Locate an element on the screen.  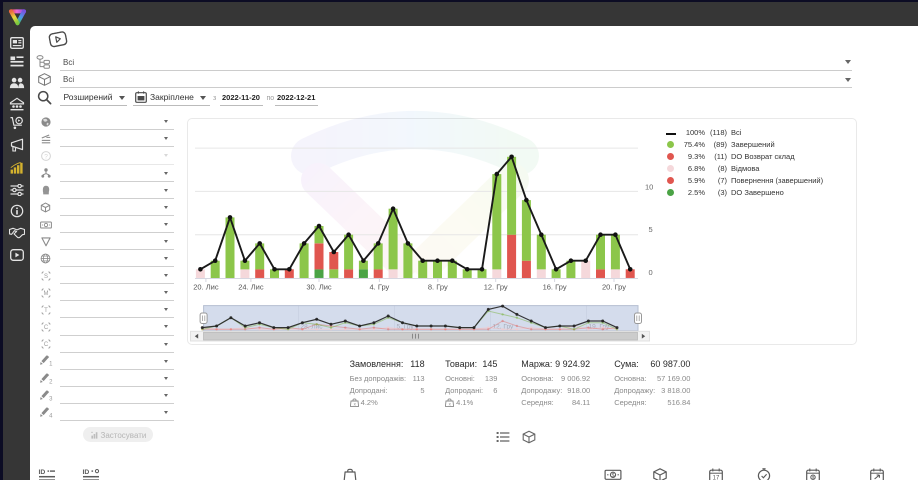
svg-text: S is located at coordinates (46, 277).